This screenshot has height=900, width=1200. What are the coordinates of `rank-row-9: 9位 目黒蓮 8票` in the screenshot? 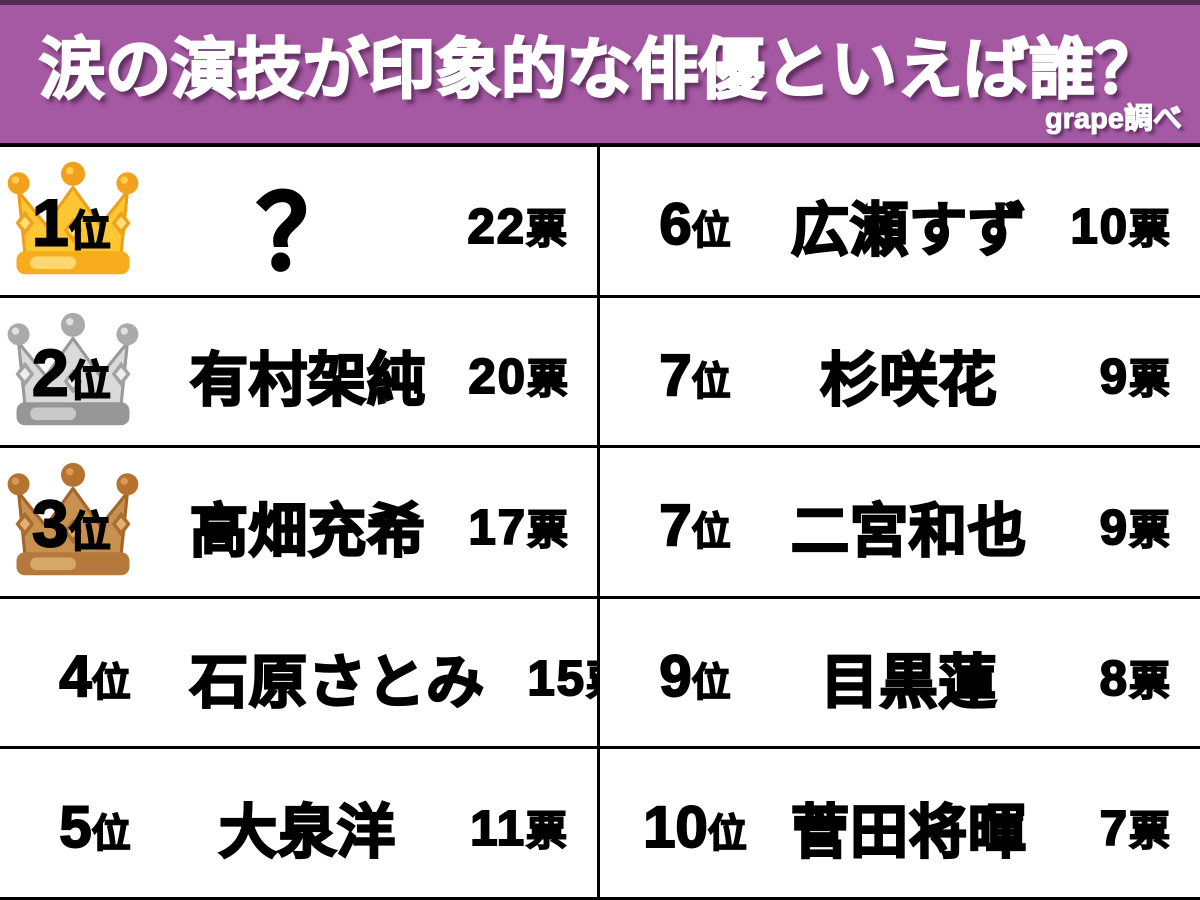 It's located at (900, 674).